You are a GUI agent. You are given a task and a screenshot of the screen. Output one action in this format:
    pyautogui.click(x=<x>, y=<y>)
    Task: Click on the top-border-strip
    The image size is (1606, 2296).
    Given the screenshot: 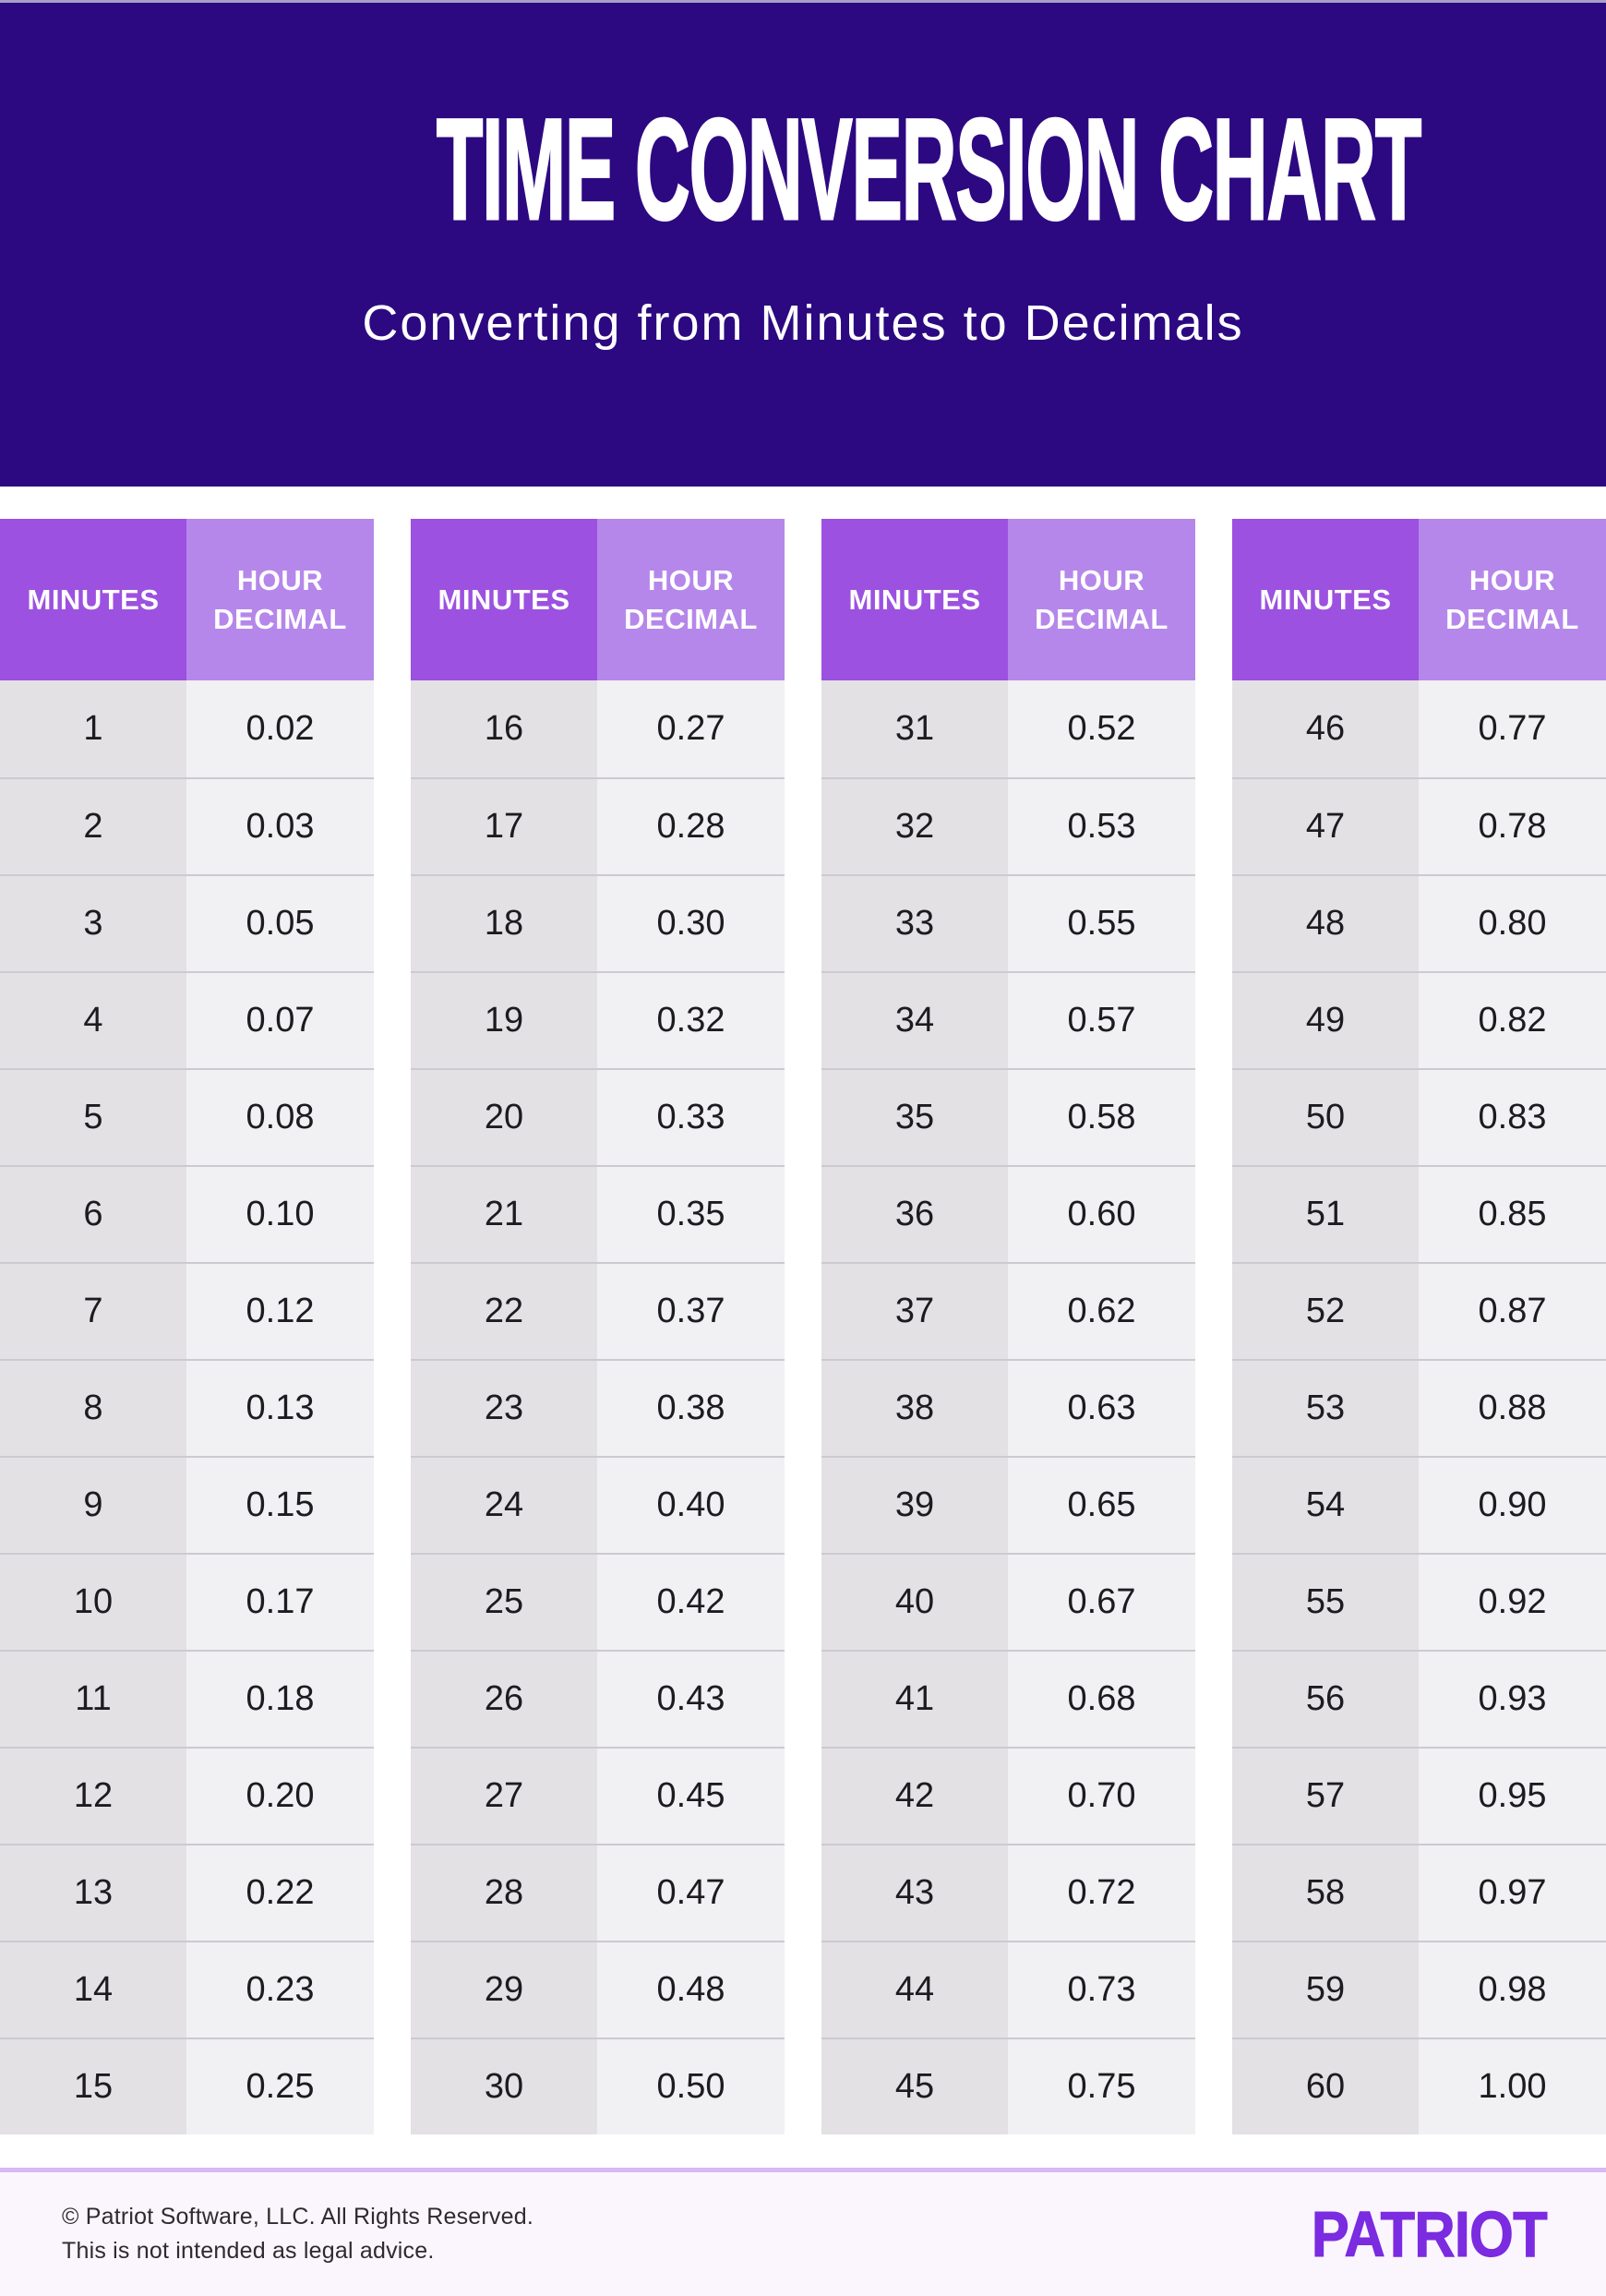 What is the action you would take?
    pyautogui.click(x=803, y=1)
    